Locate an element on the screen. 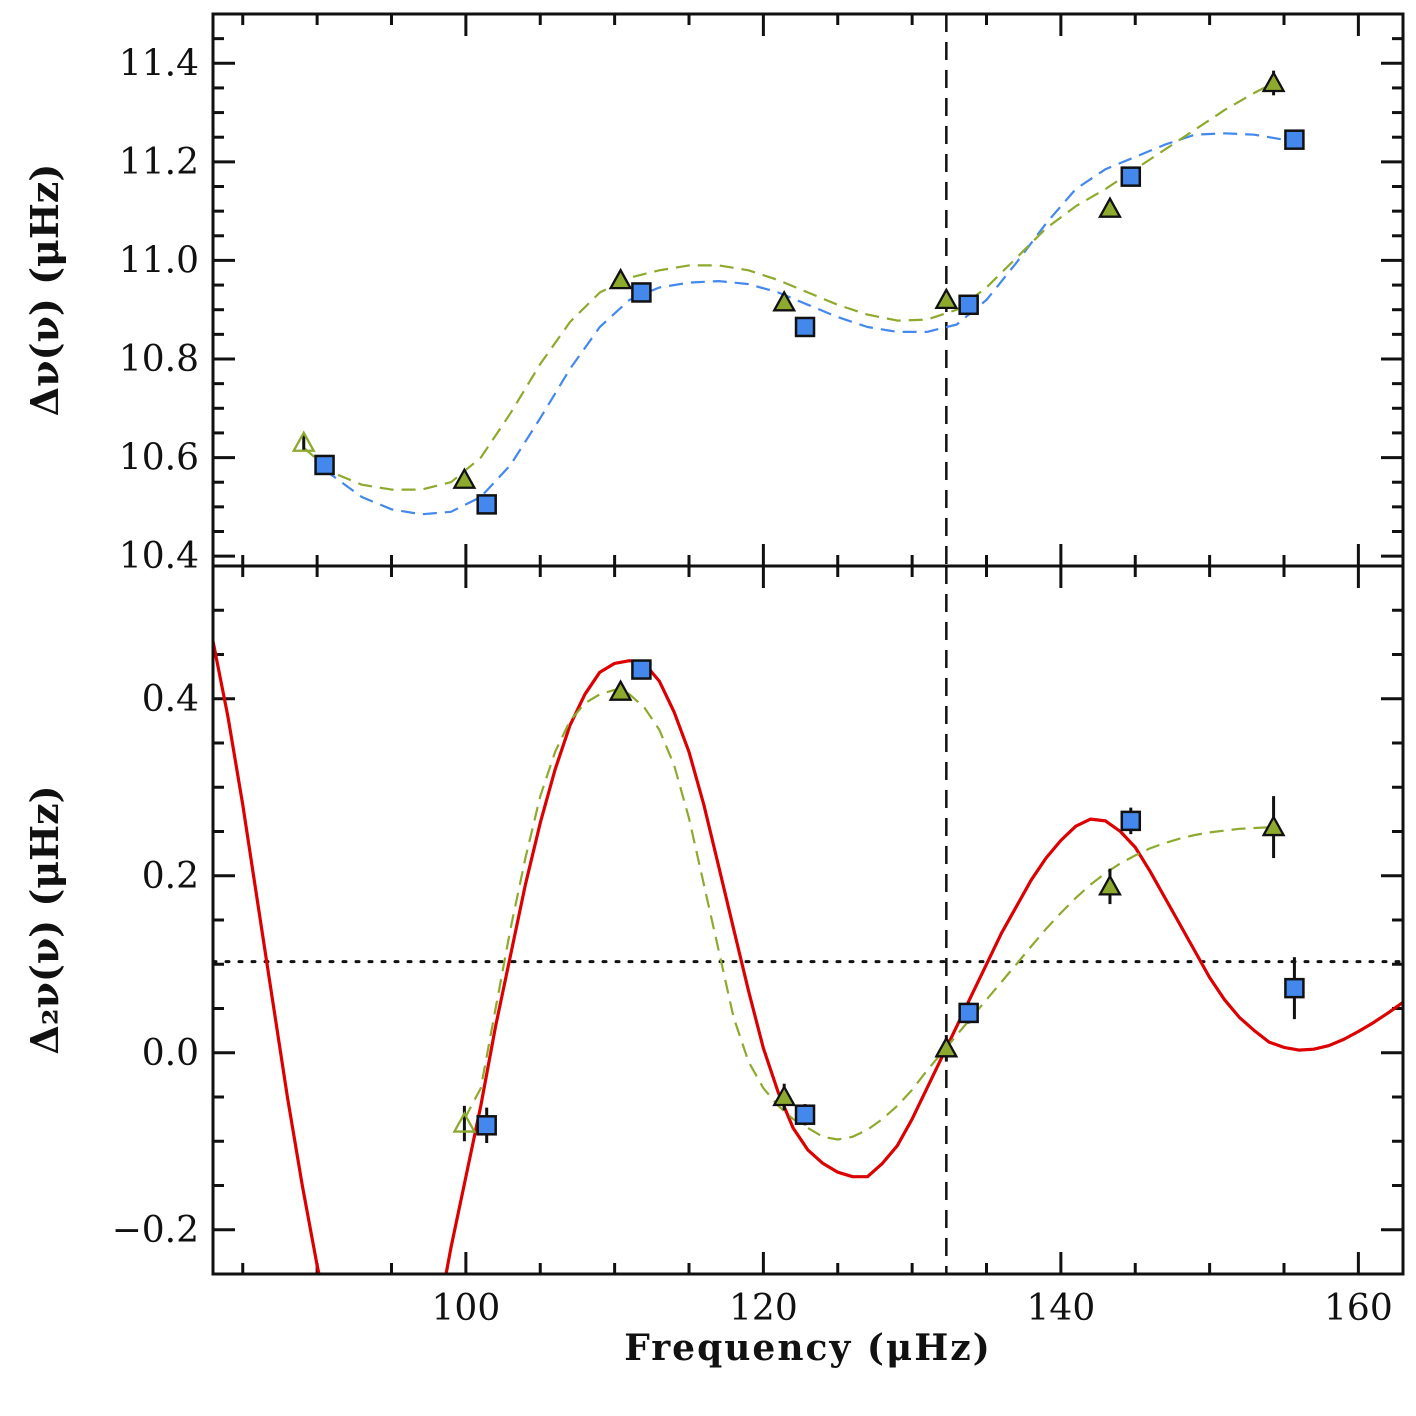 The width and height of the screenshot is (1416, 1416). x-axis-label: Frequency (μHz) is located at coordinates (807, 1348).